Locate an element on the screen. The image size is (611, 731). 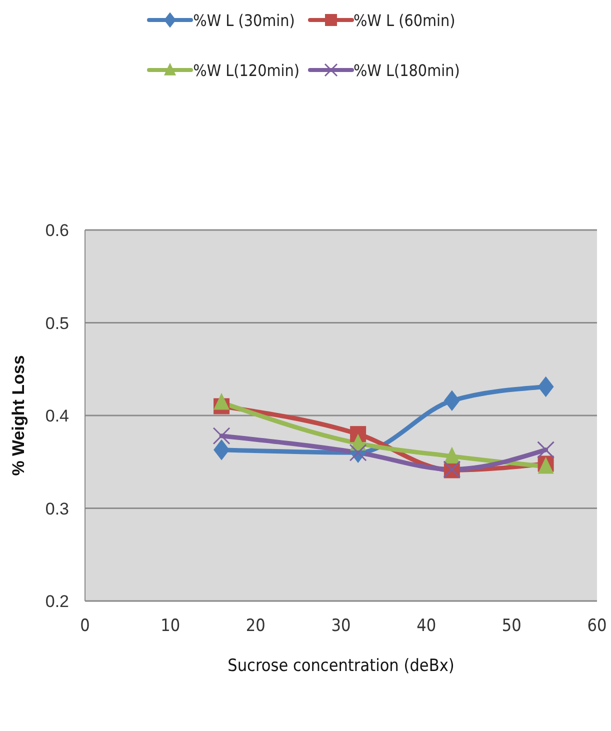
legend-label: %W L(180min) is located at coordinates (407, 70).